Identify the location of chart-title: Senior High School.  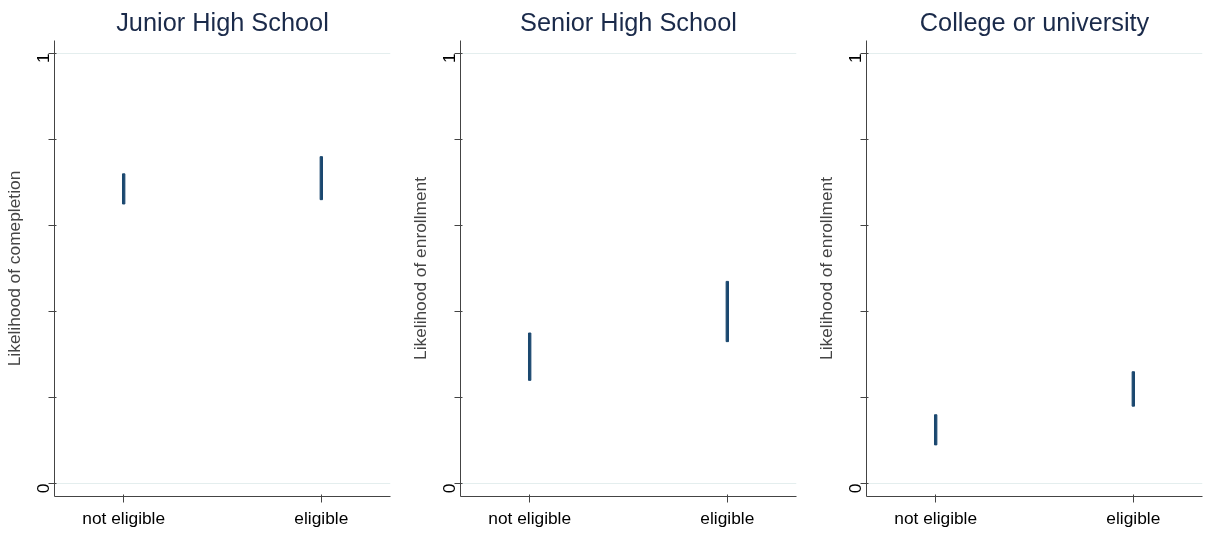
(628, 21).